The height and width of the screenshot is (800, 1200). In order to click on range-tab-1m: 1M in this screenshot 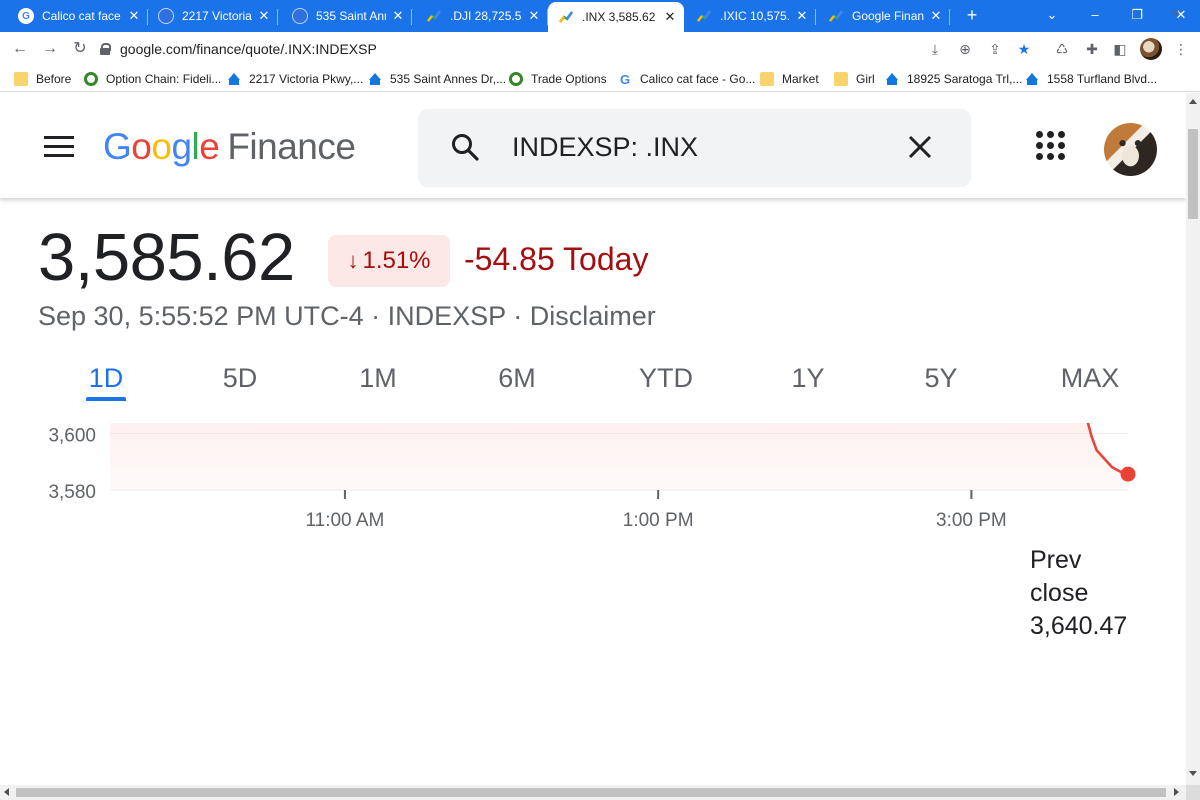, I will do `click(378, 378)`.